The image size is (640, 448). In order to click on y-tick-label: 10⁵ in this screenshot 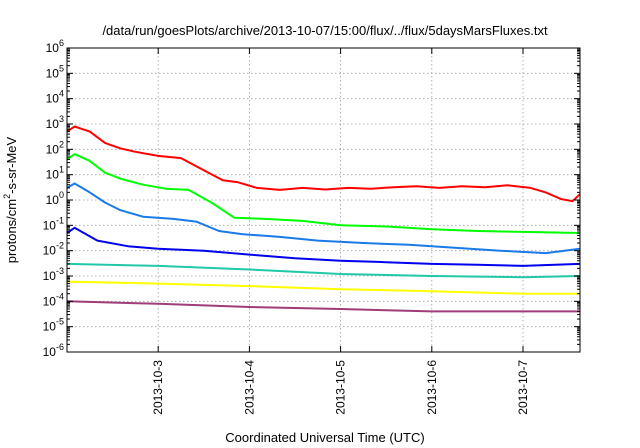, I will do `click(55, 71)`.